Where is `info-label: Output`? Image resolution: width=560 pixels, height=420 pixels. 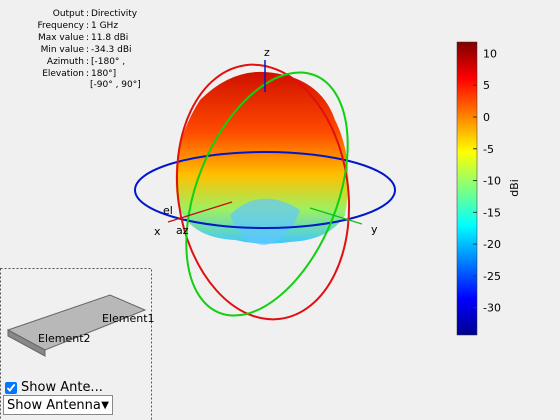
info-label: Output is located at coordinates (69, 14).